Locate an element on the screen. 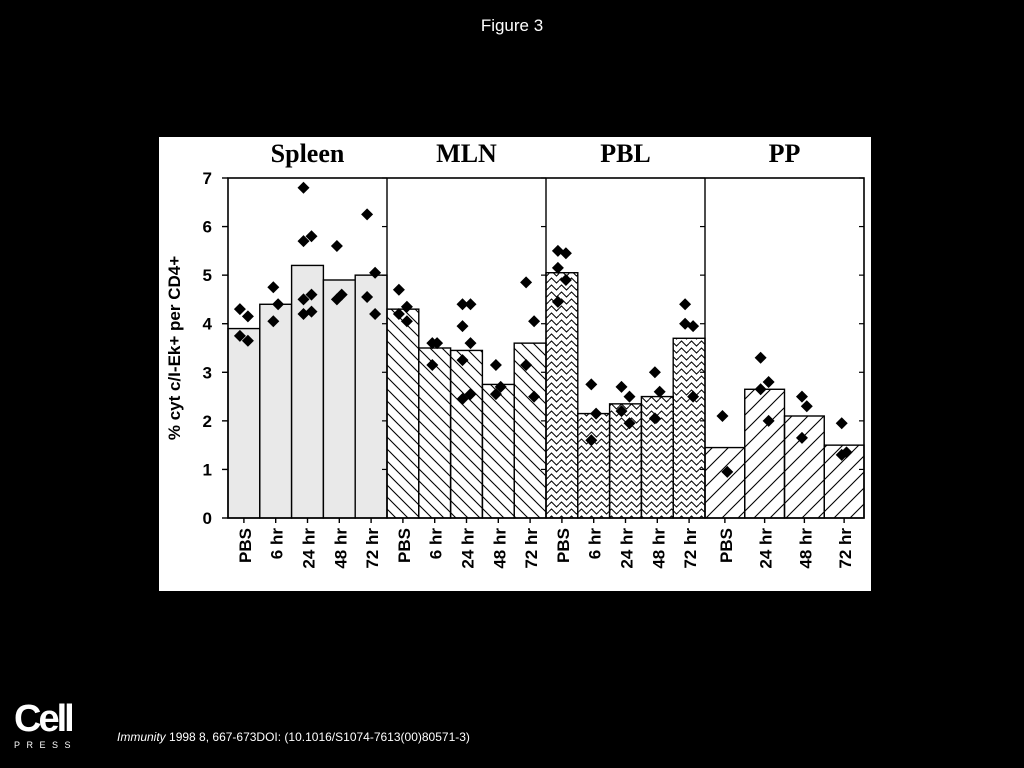 The height and width of the screenshot is (768, 1024). x-tick-label-2-4: 72 hr is located at coordinates (690, 548).